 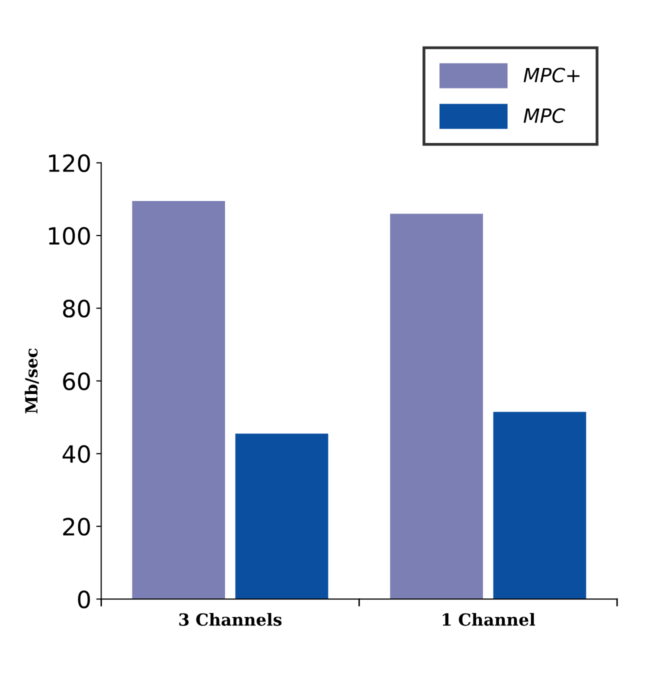 I want to click on x-tick-label: 1 Channel, so click(x=489, y=619).